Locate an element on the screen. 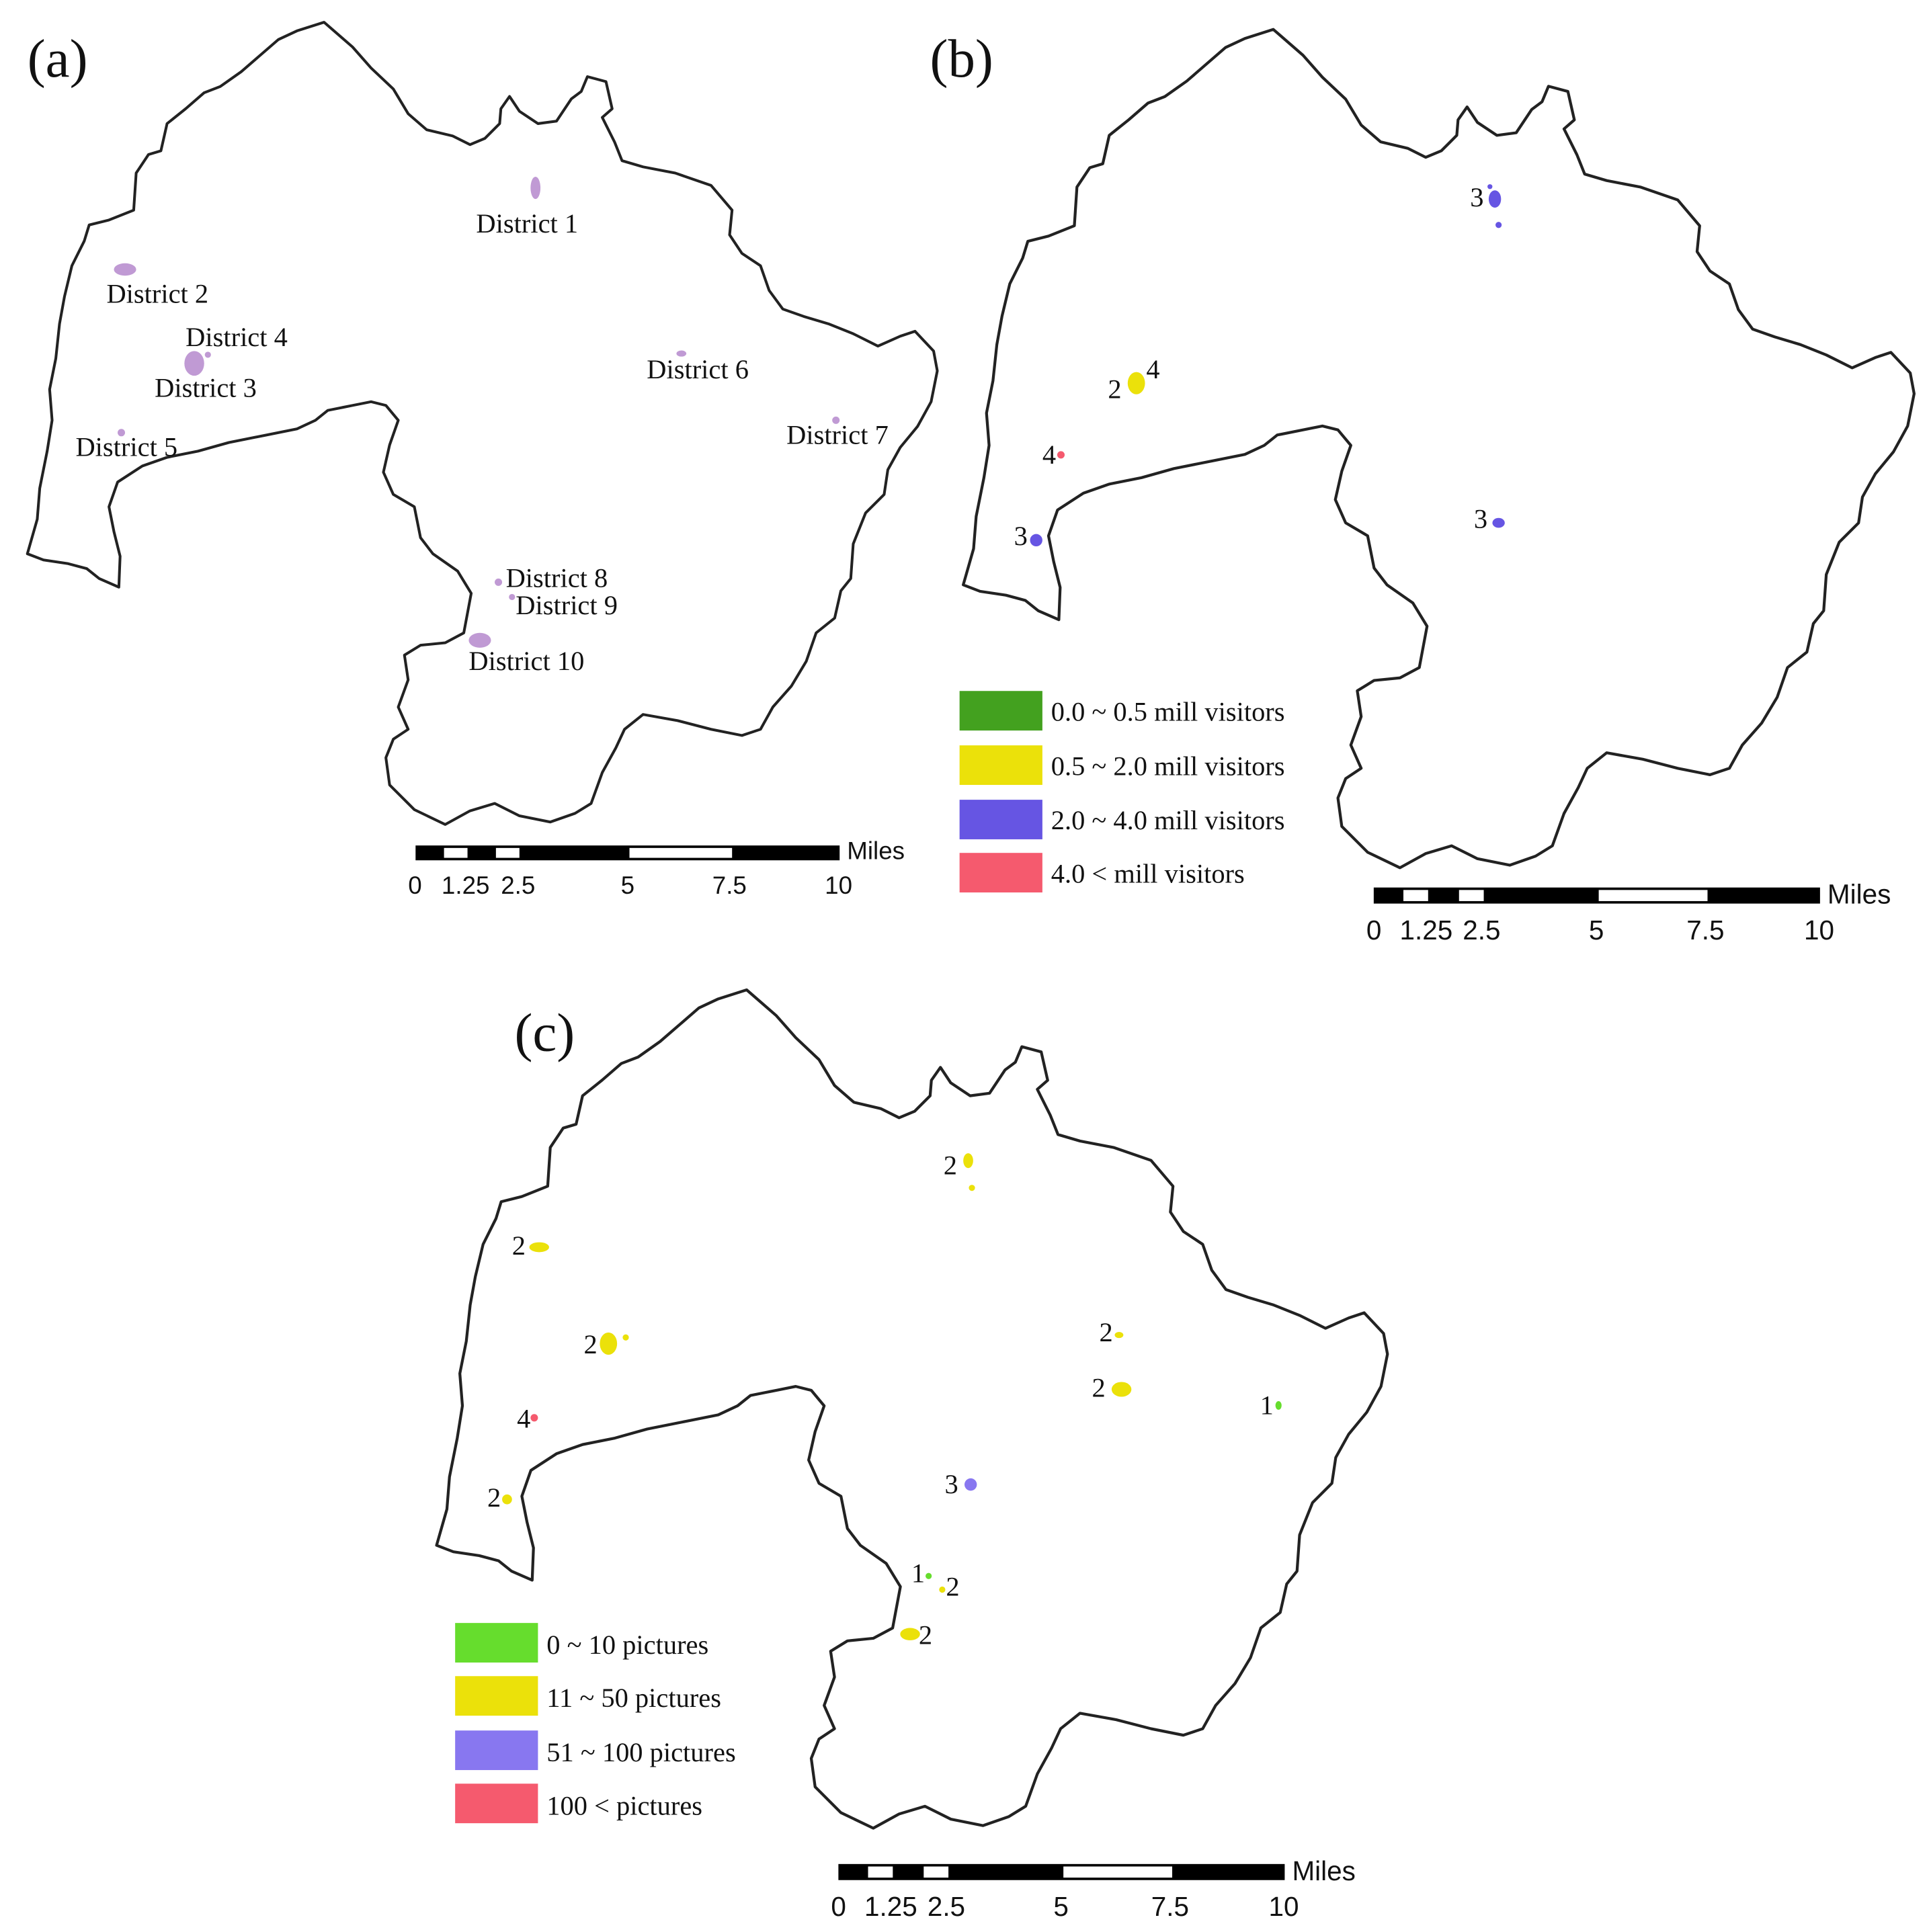 This screenshot has height=1932, width=1929. panel-c-marker-labels: 2 2 2 4 2 2 1 3 1 2 2 2 is located at coordinates (880, 1400).